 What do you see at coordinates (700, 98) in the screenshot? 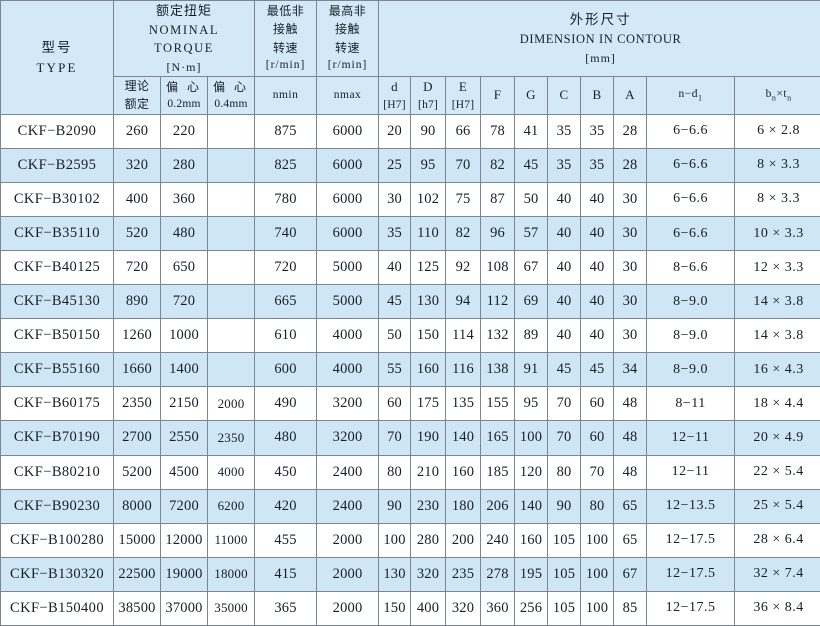
I see `header-nd1-subscript: 1` at bounding box center [700, 98].